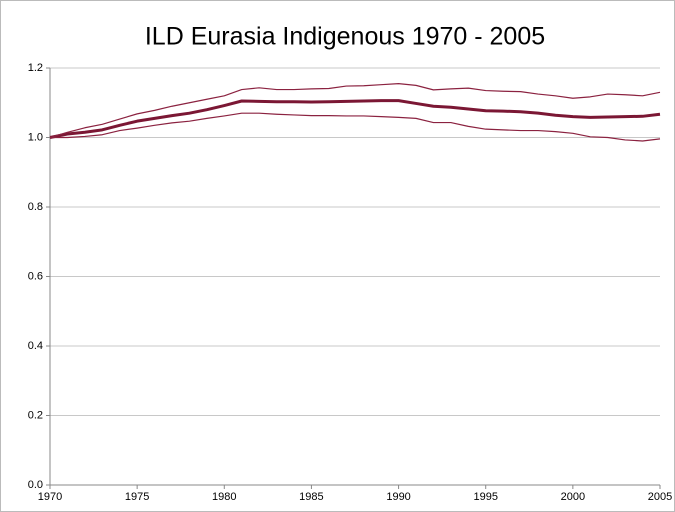 This screenshot has height=512, width=675. What do you see at coordinates (35, 415) in the screenshot?
I see `y-tick-label: 0.2` at bounding box center [35, 415].